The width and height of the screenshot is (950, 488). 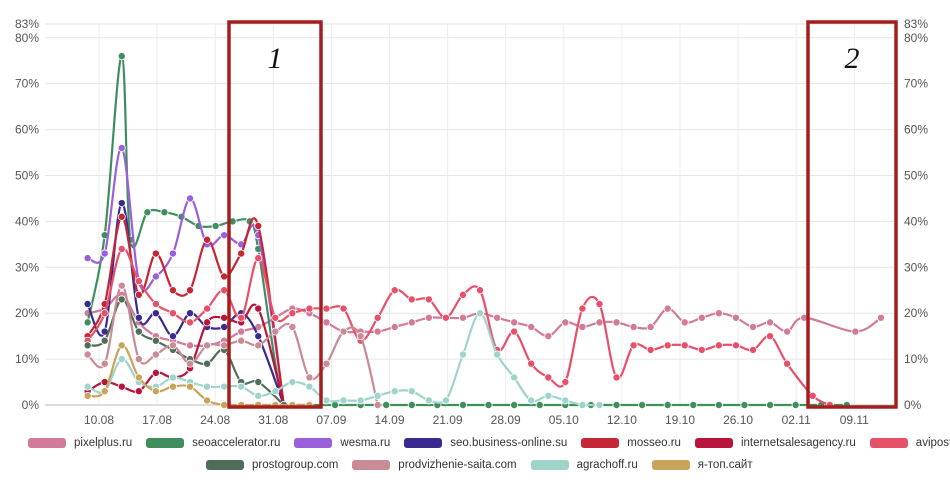 I want to click on legend-item: wesma.ru, so click(x=342, y=443).